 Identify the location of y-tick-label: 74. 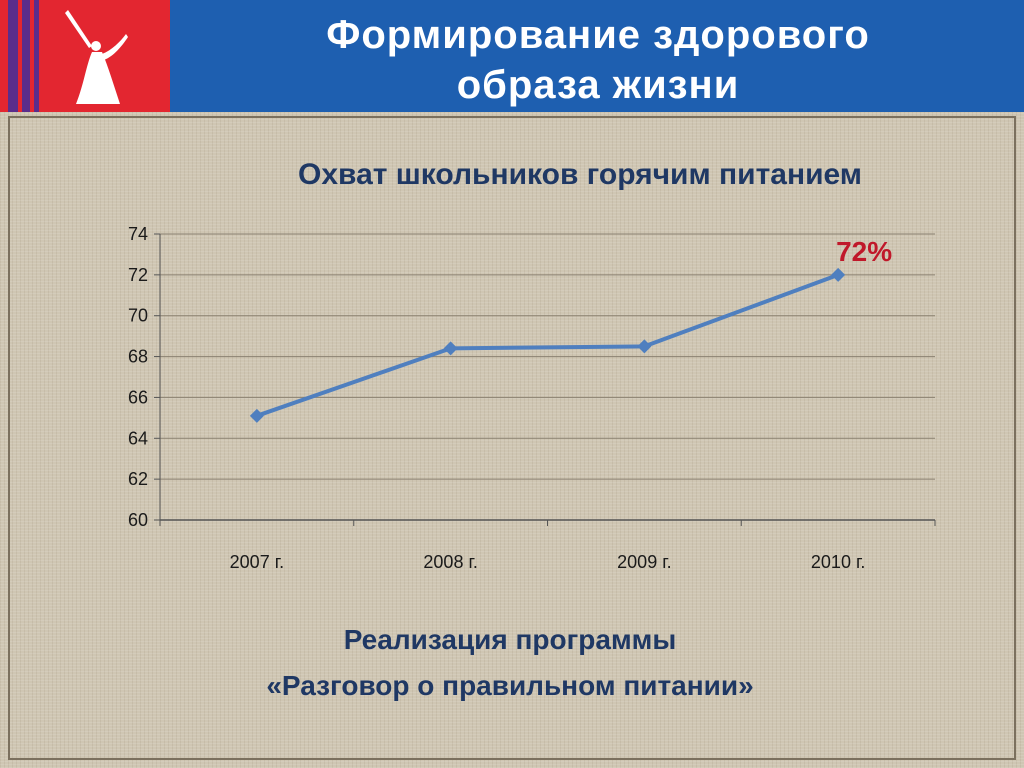
(138, 234).